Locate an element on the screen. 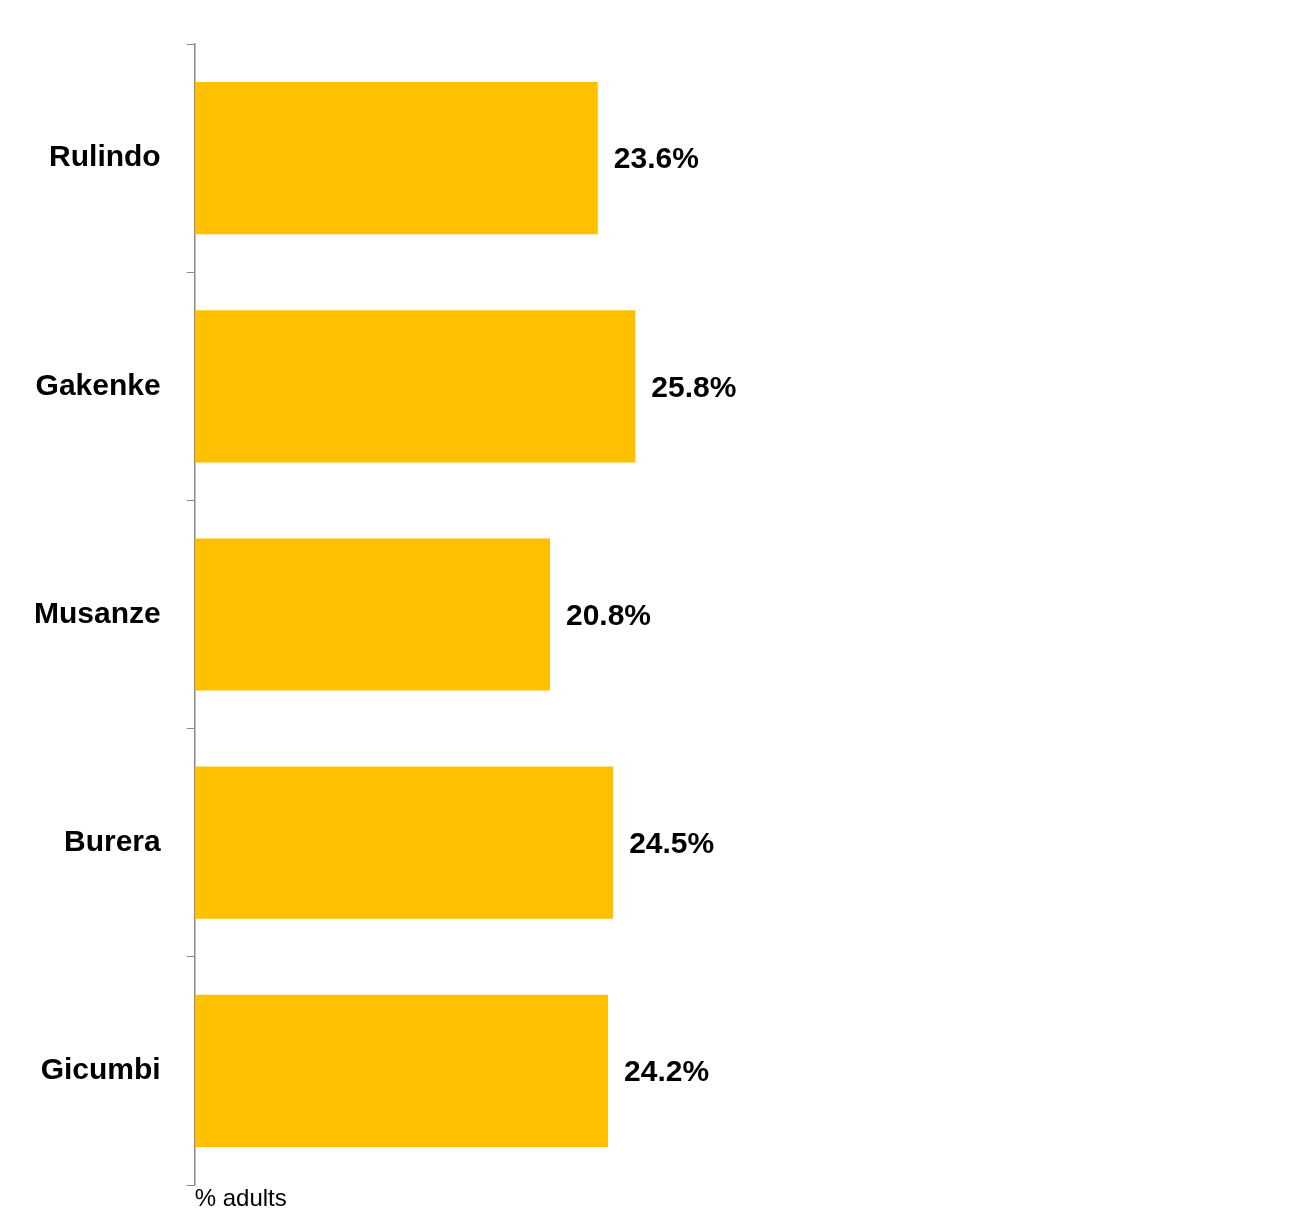 The height and width of the screenshot is (1229, 1314). y-tick-label: Rulindo is located at coordinates (105, 156).